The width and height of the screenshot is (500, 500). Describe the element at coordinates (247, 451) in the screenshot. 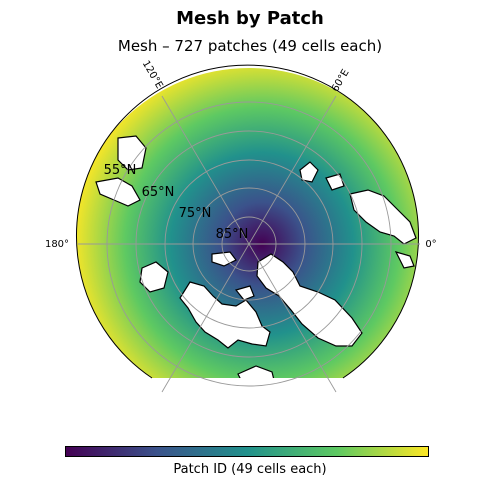

I see `colorbar` at that location.